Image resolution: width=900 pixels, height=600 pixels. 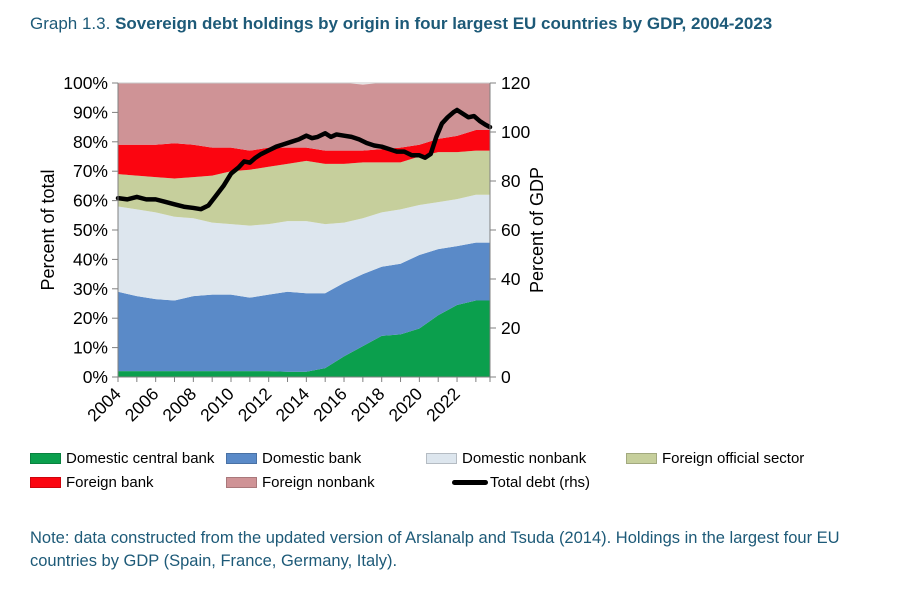 I want to click on left-tick-label: 70%, so click(x=90, y=171).